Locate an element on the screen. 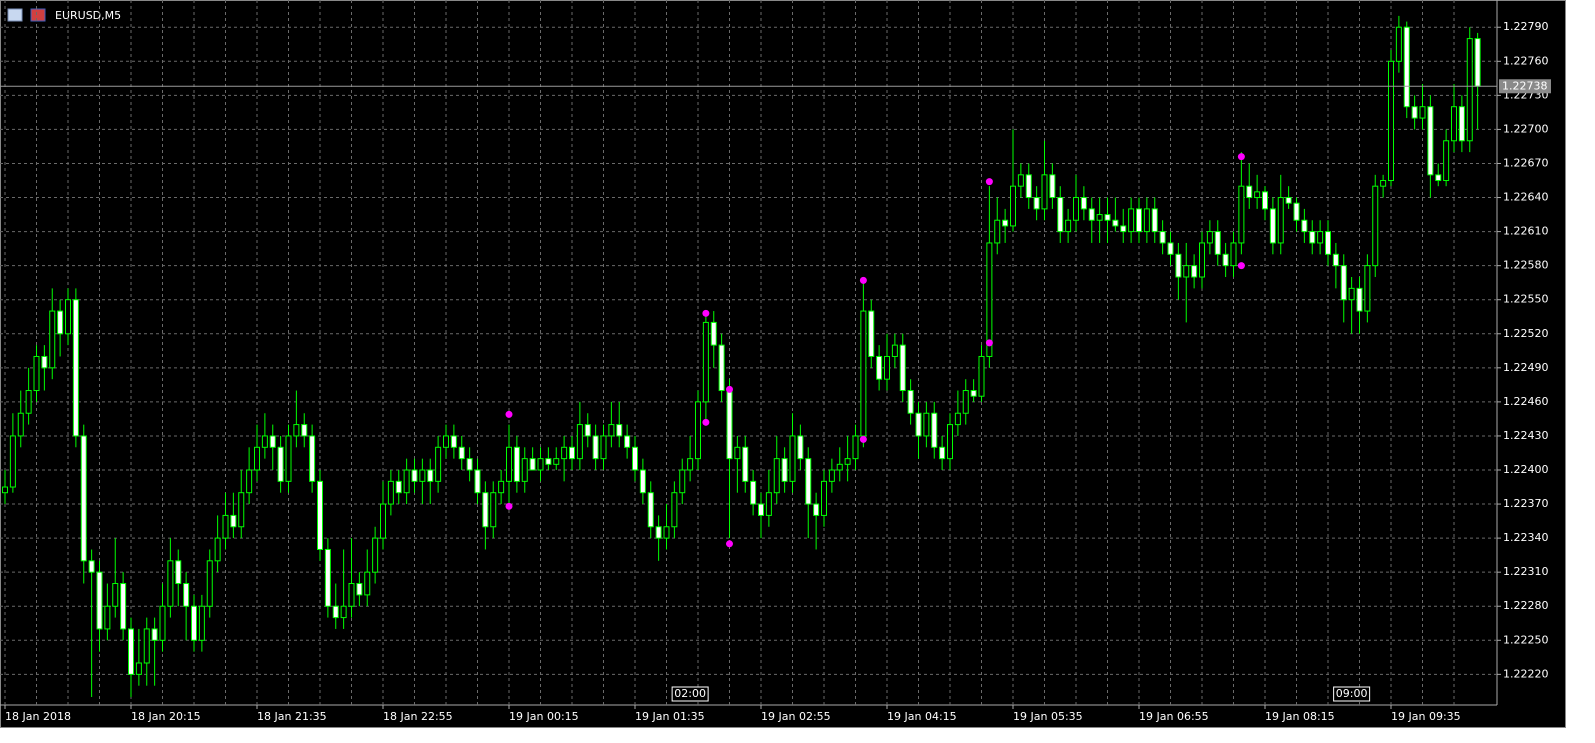  y-tick-label: 1.22610 is located at coordinates (1526, 231).